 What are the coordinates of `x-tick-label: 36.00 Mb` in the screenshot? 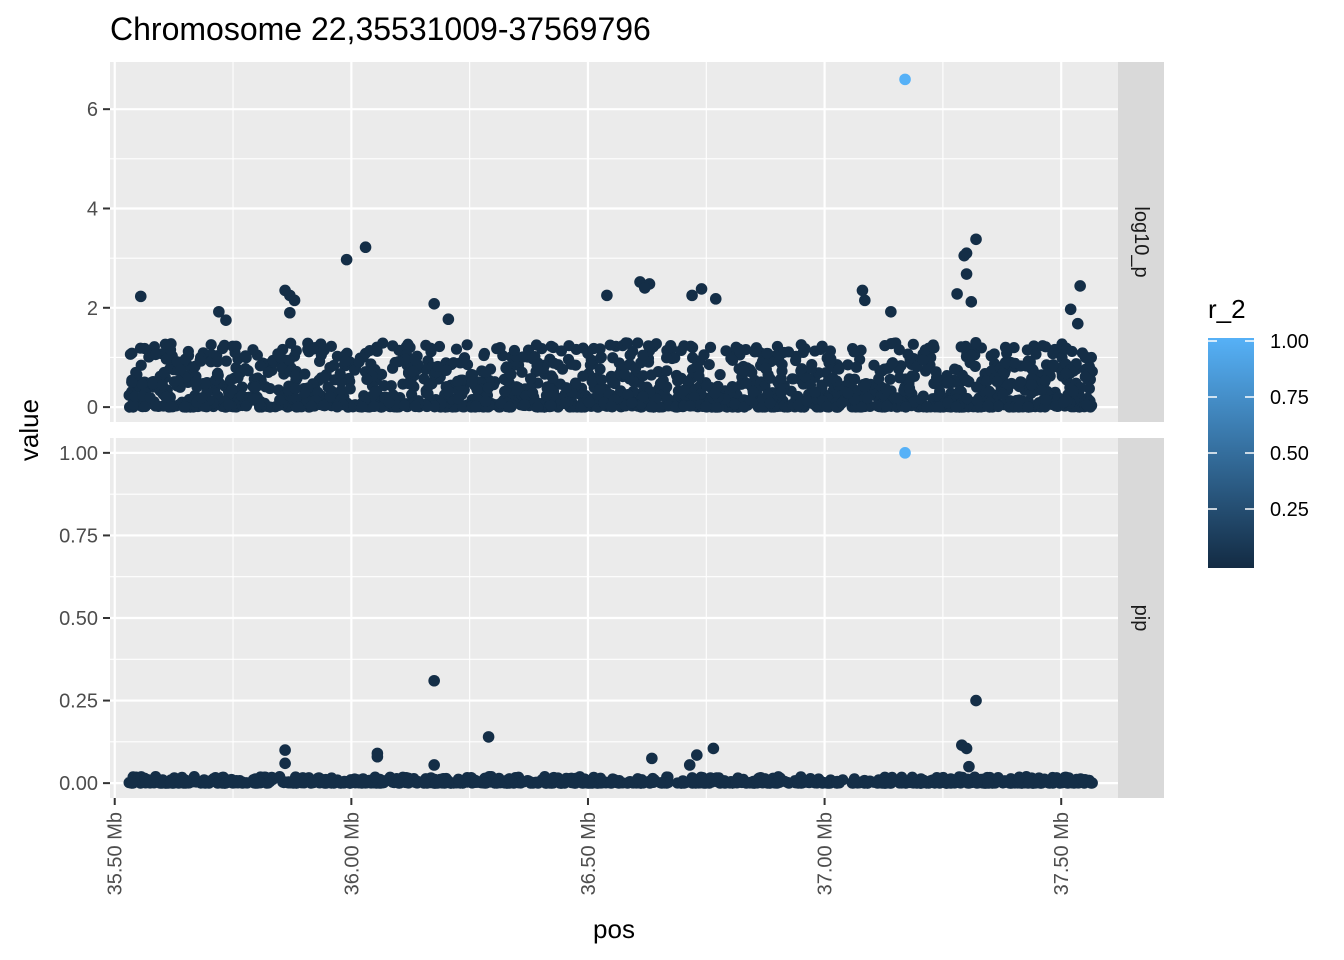 It's located at (352, 853).